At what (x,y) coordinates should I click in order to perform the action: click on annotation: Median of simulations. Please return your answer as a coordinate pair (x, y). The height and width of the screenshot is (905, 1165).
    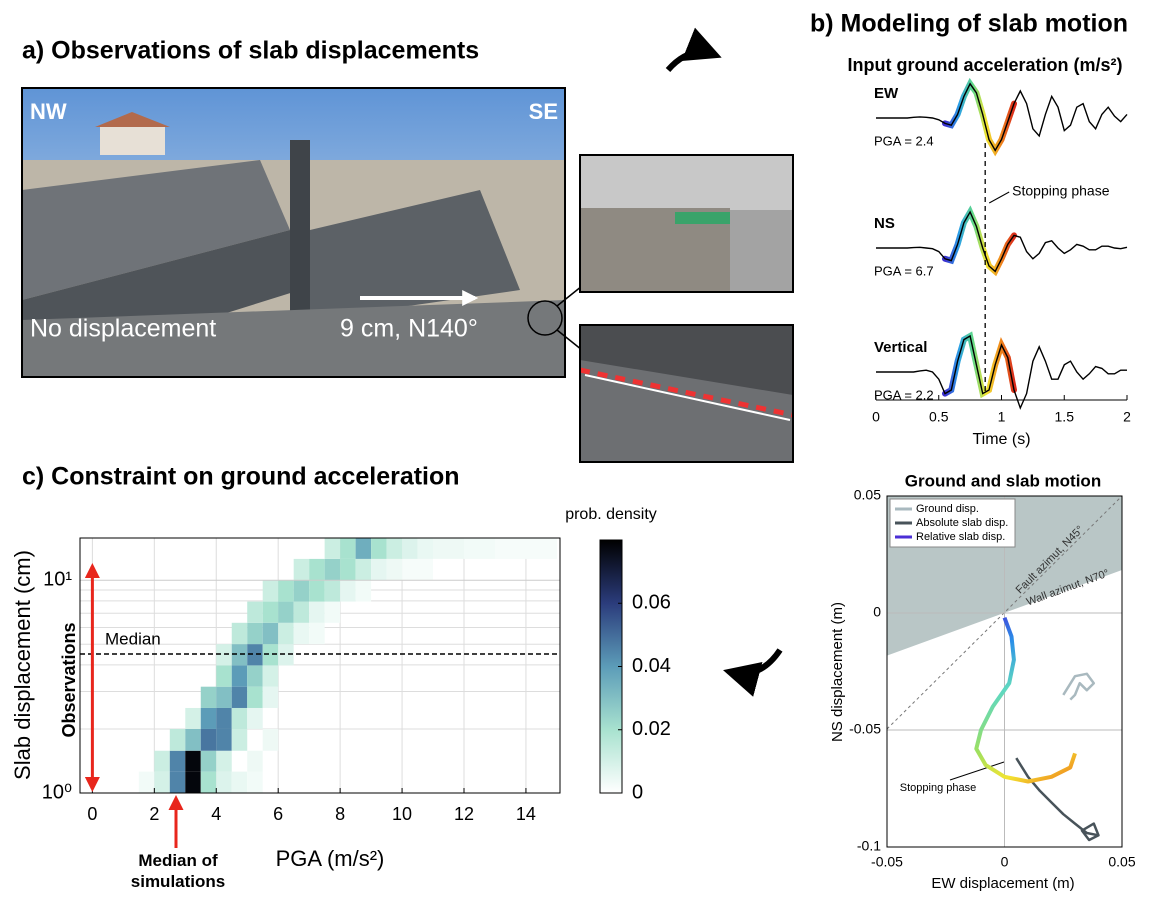
    Looking at the image, I should click on (178, 871).